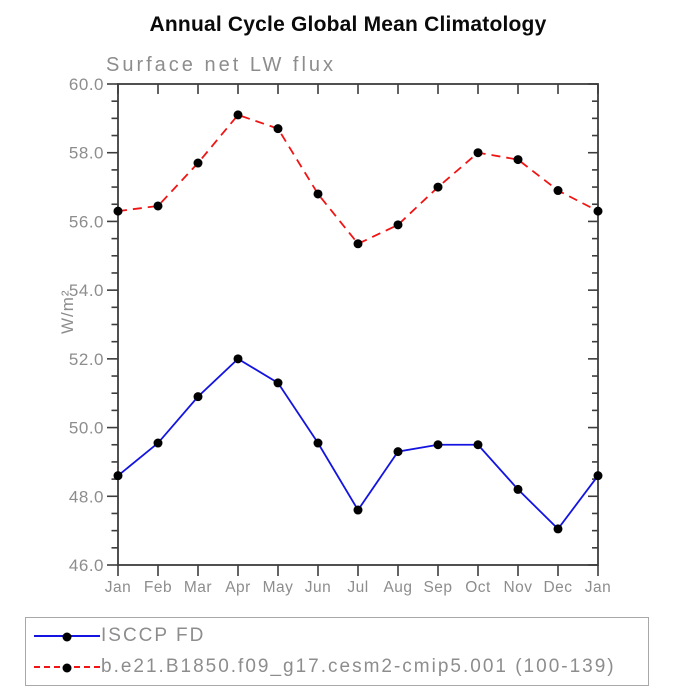 This screenshot has height=700, width=700. I want to click on legend-line-sample-solid, so click(67, 637).